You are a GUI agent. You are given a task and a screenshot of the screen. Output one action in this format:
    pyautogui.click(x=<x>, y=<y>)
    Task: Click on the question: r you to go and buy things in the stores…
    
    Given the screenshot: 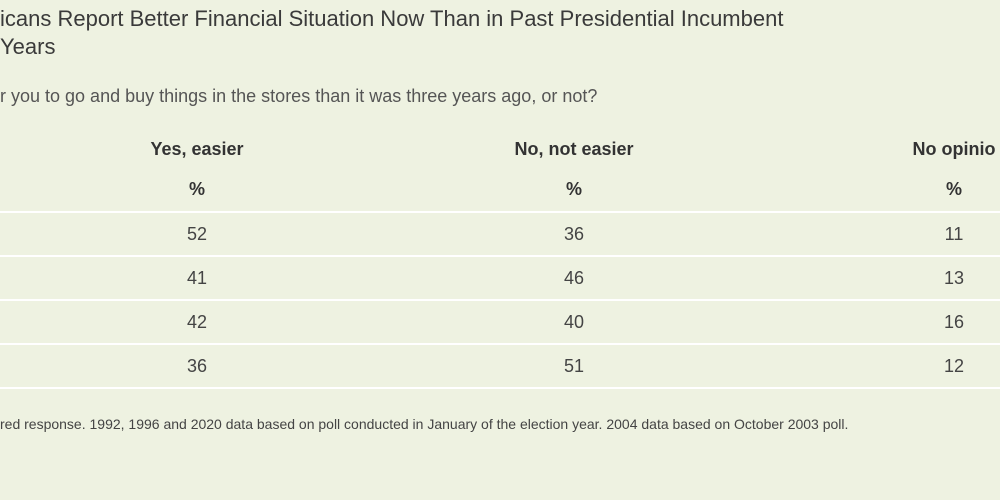 What is the action you would take?
    pyautogui.click(x=299, y=96)
    